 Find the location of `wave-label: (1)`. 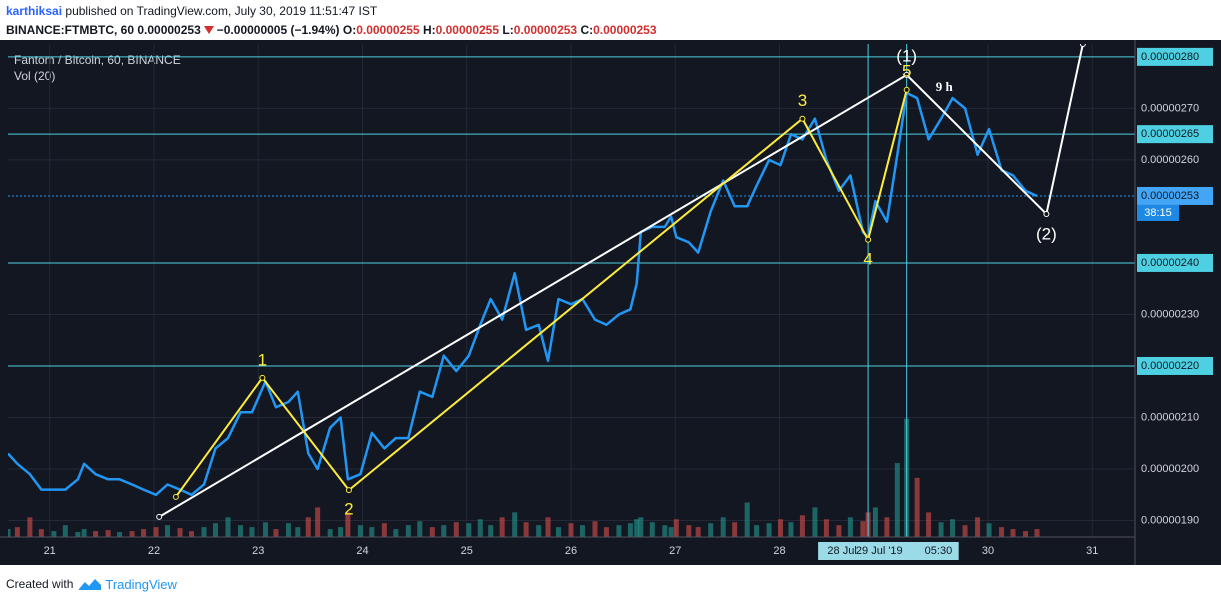

wave-label: (1) is located at coordinates (906, 55).